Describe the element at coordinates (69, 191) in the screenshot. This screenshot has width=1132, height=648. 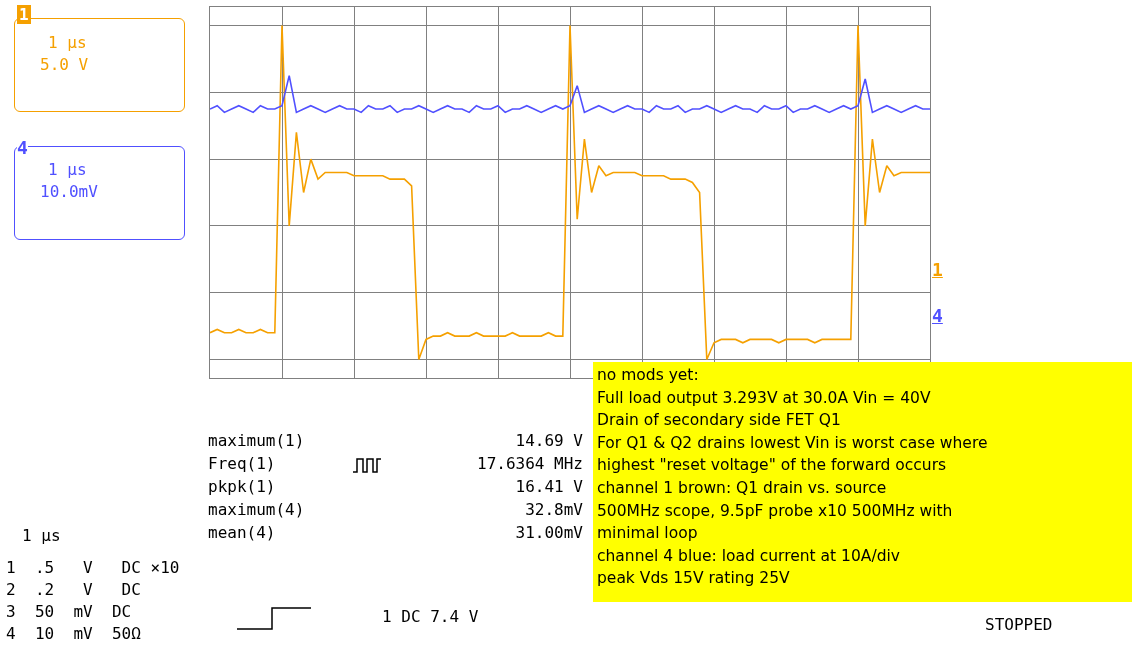
I see `text: 10.0mV` at that location.